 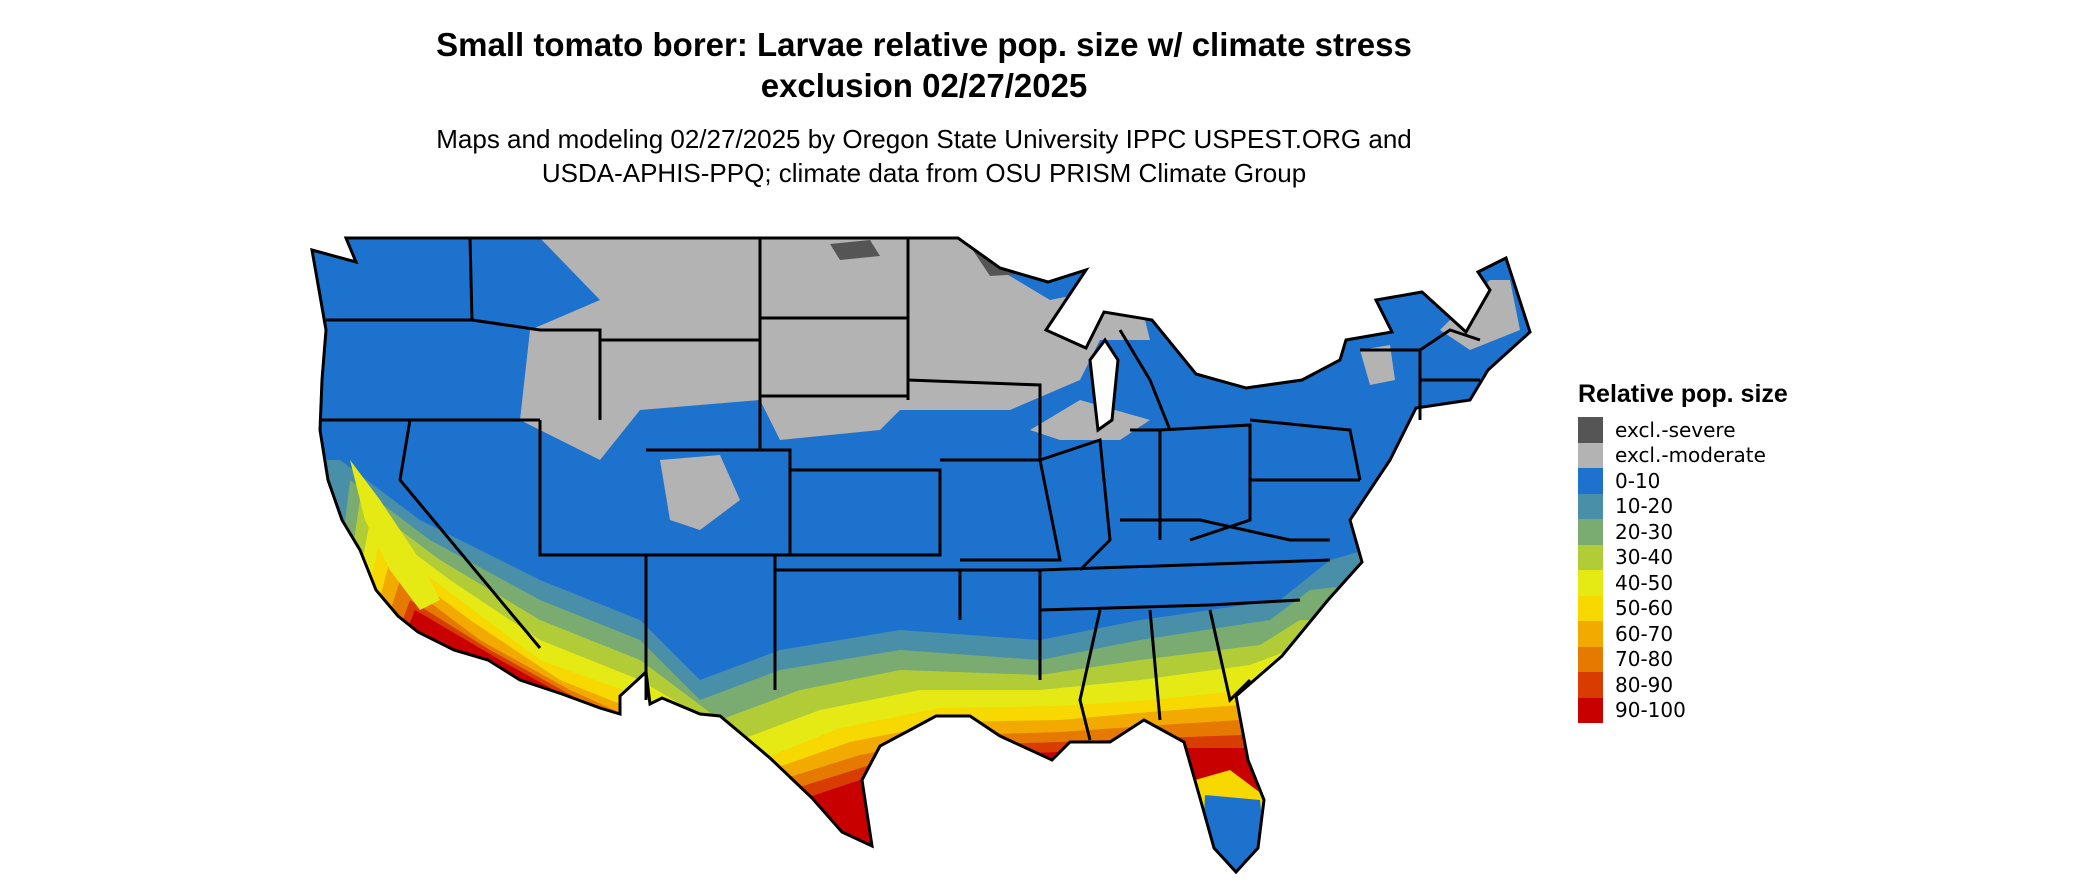 I want to click on legend-label: 70-80, so click(x=1644, y=659).